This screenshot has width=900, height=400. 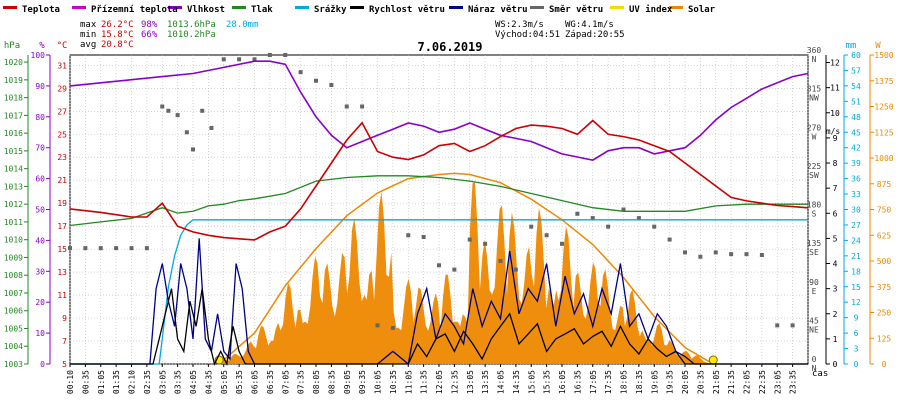 I want to click on unit-mm: mm, so click(x=851, y=46).